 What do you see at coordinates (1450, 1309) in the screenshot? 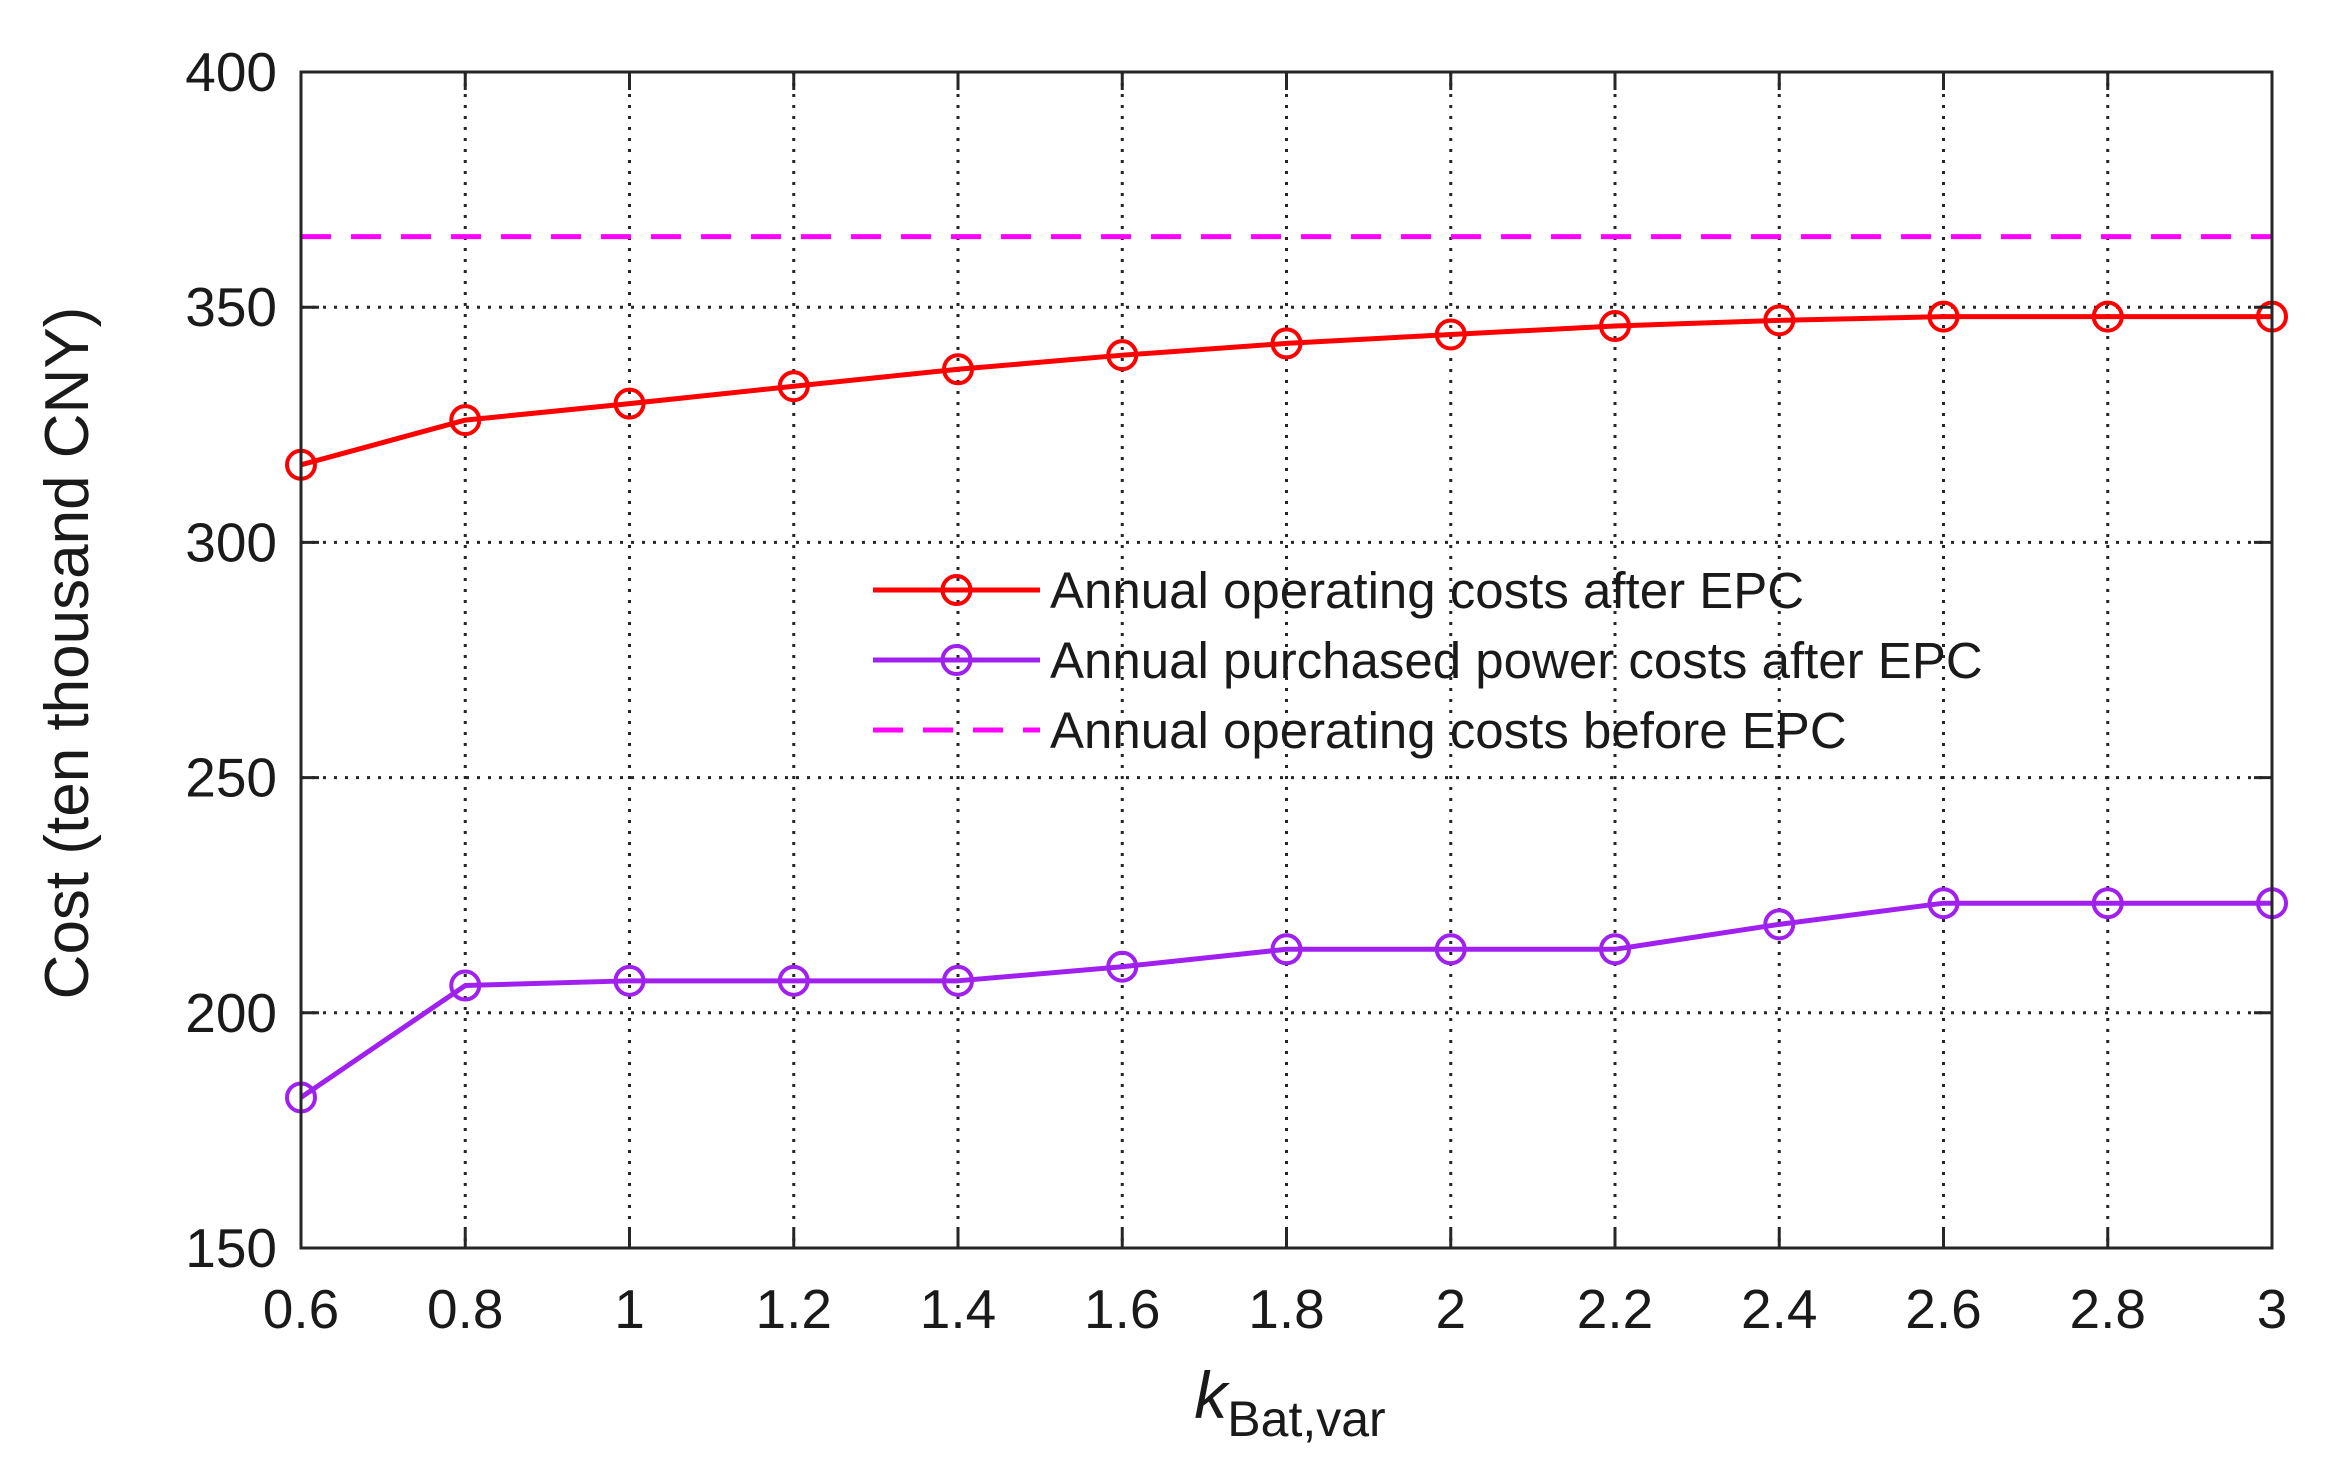
I see `x-tick-label: 2` at bounding box center [1450, 1309].